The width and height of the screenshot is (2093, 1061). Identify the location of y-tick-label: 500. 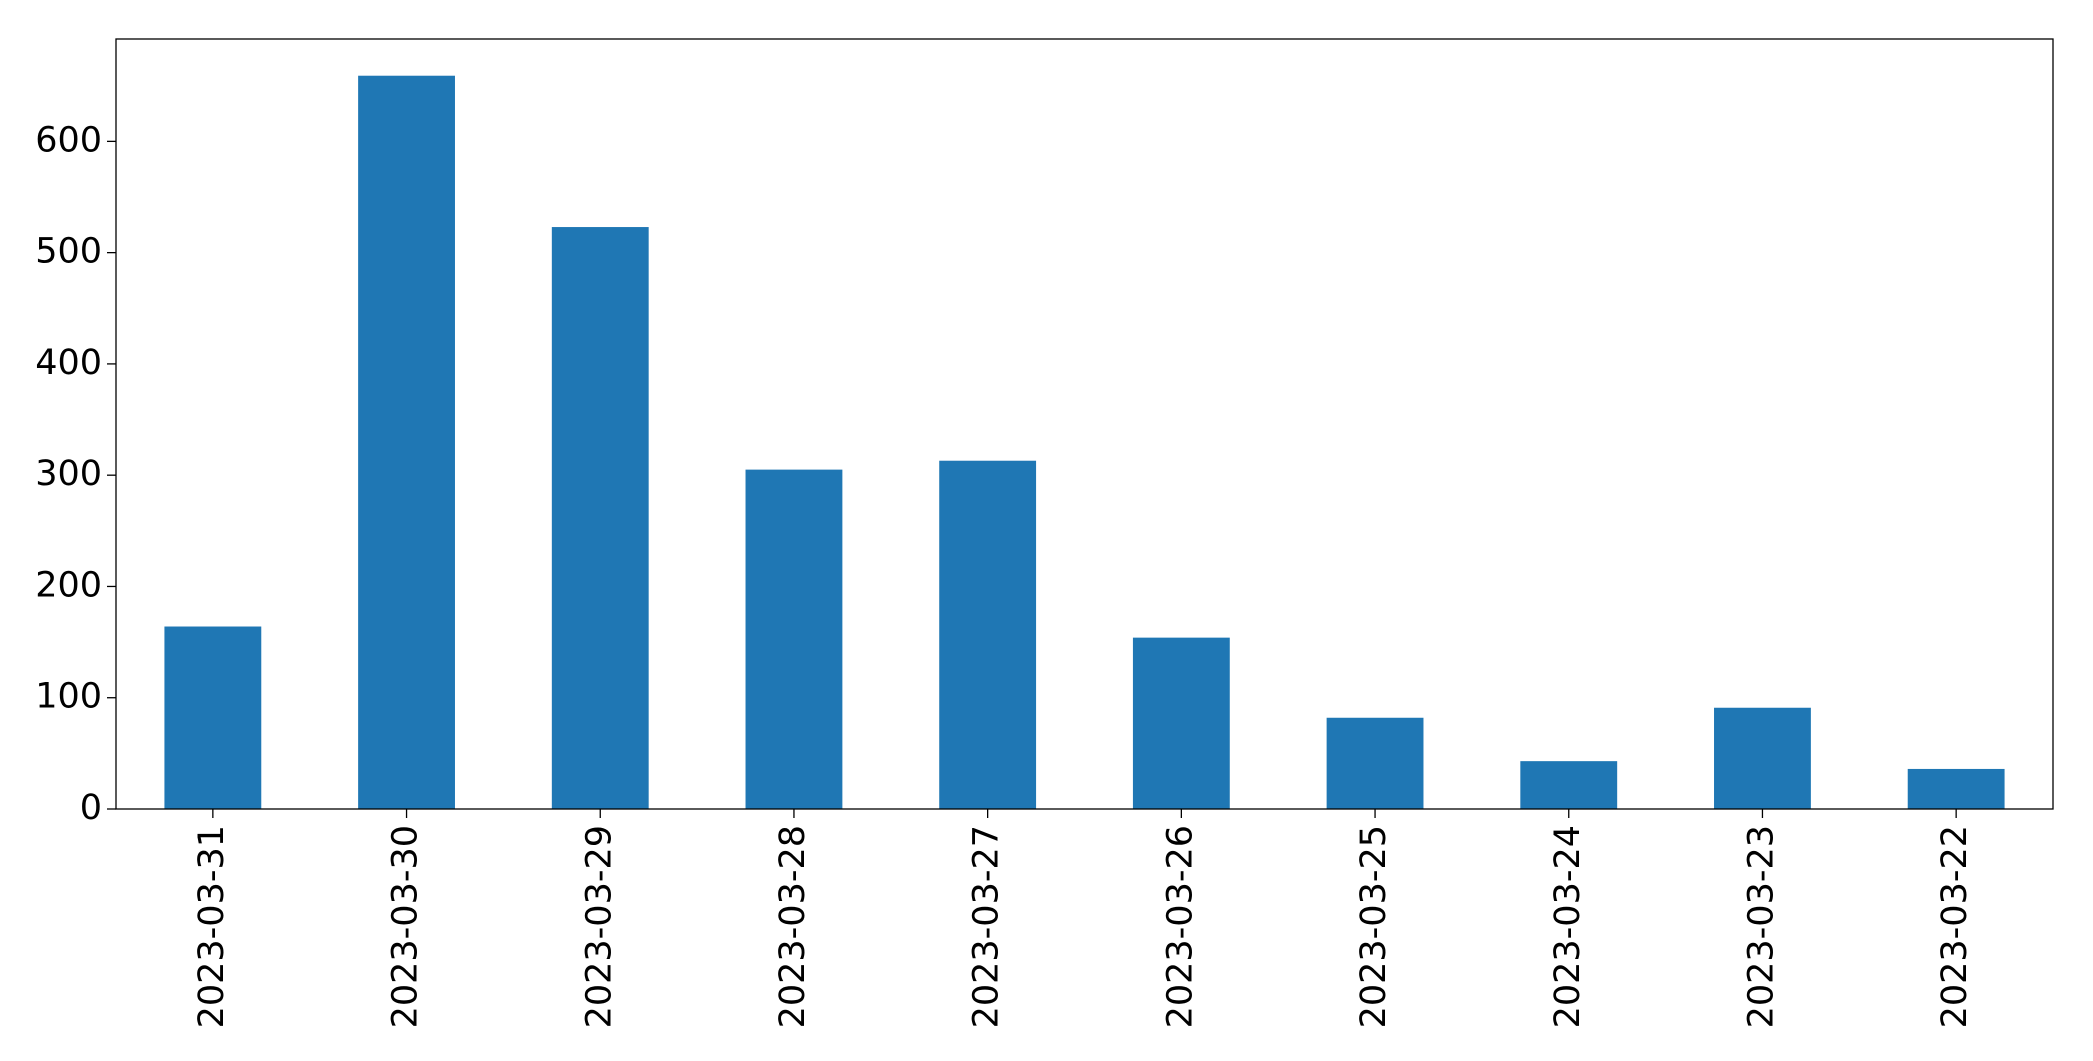
(68, 252).